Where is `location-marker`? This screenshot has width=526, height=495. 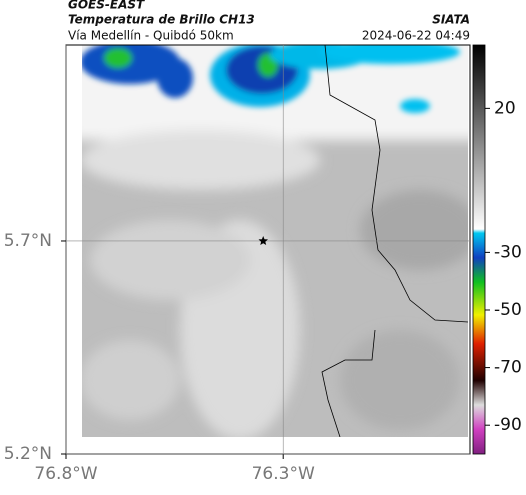
location-marker is located at coordinates (263, 240).